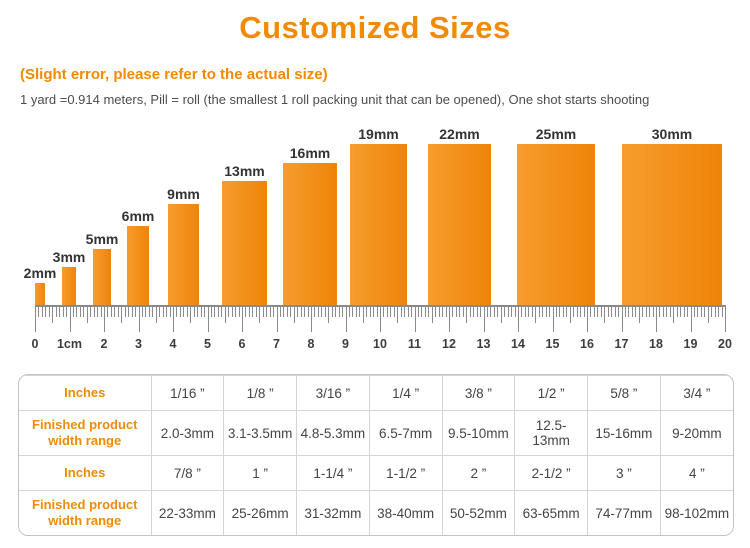  What do you see at coordinates (551, 433) in the screenshot?
I see `size-cell: 12.5-13mm` at bounding box center [551, 433].